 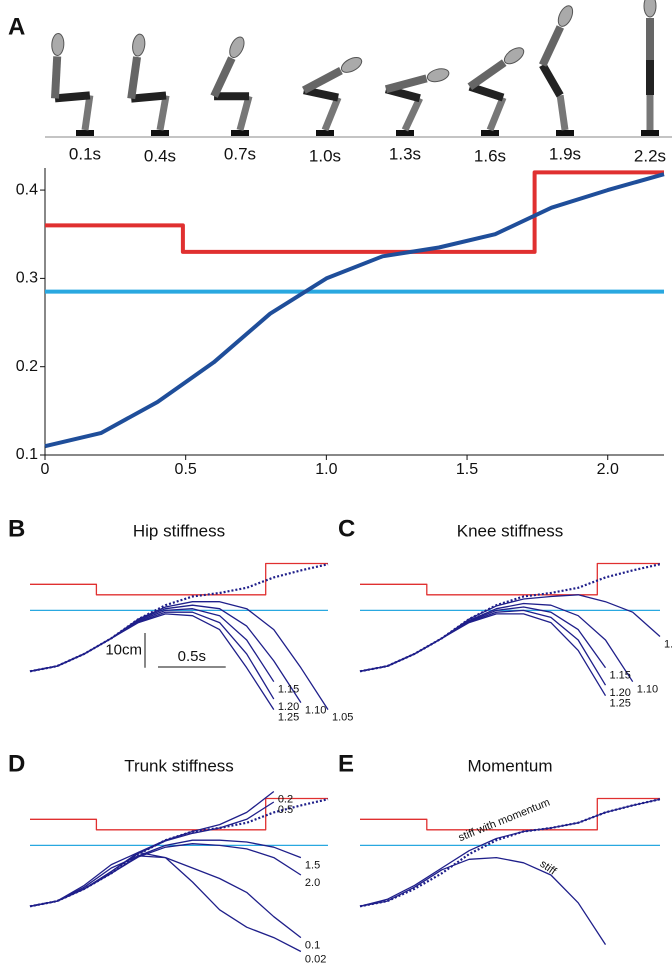 I want to click on frame-label: 1.9s, so click(x=565, y=153).